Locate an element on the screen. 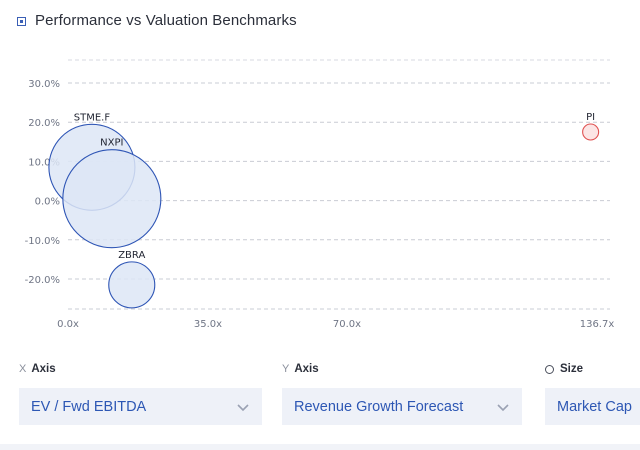 Image resolution: width=640 pixels, height=450 pixels. size-control: Size is located at coordinates (564, 369).